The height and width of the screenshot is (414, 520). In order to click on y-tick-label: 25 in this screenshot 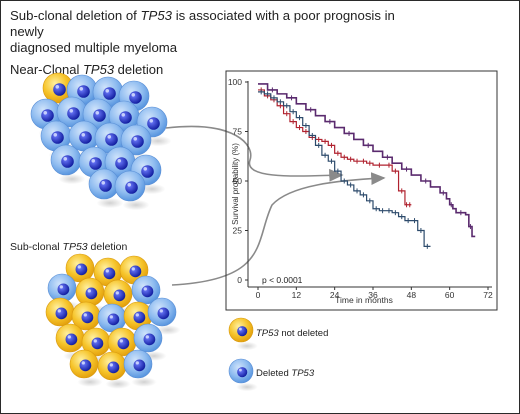, I will do `click(238, 231)`.